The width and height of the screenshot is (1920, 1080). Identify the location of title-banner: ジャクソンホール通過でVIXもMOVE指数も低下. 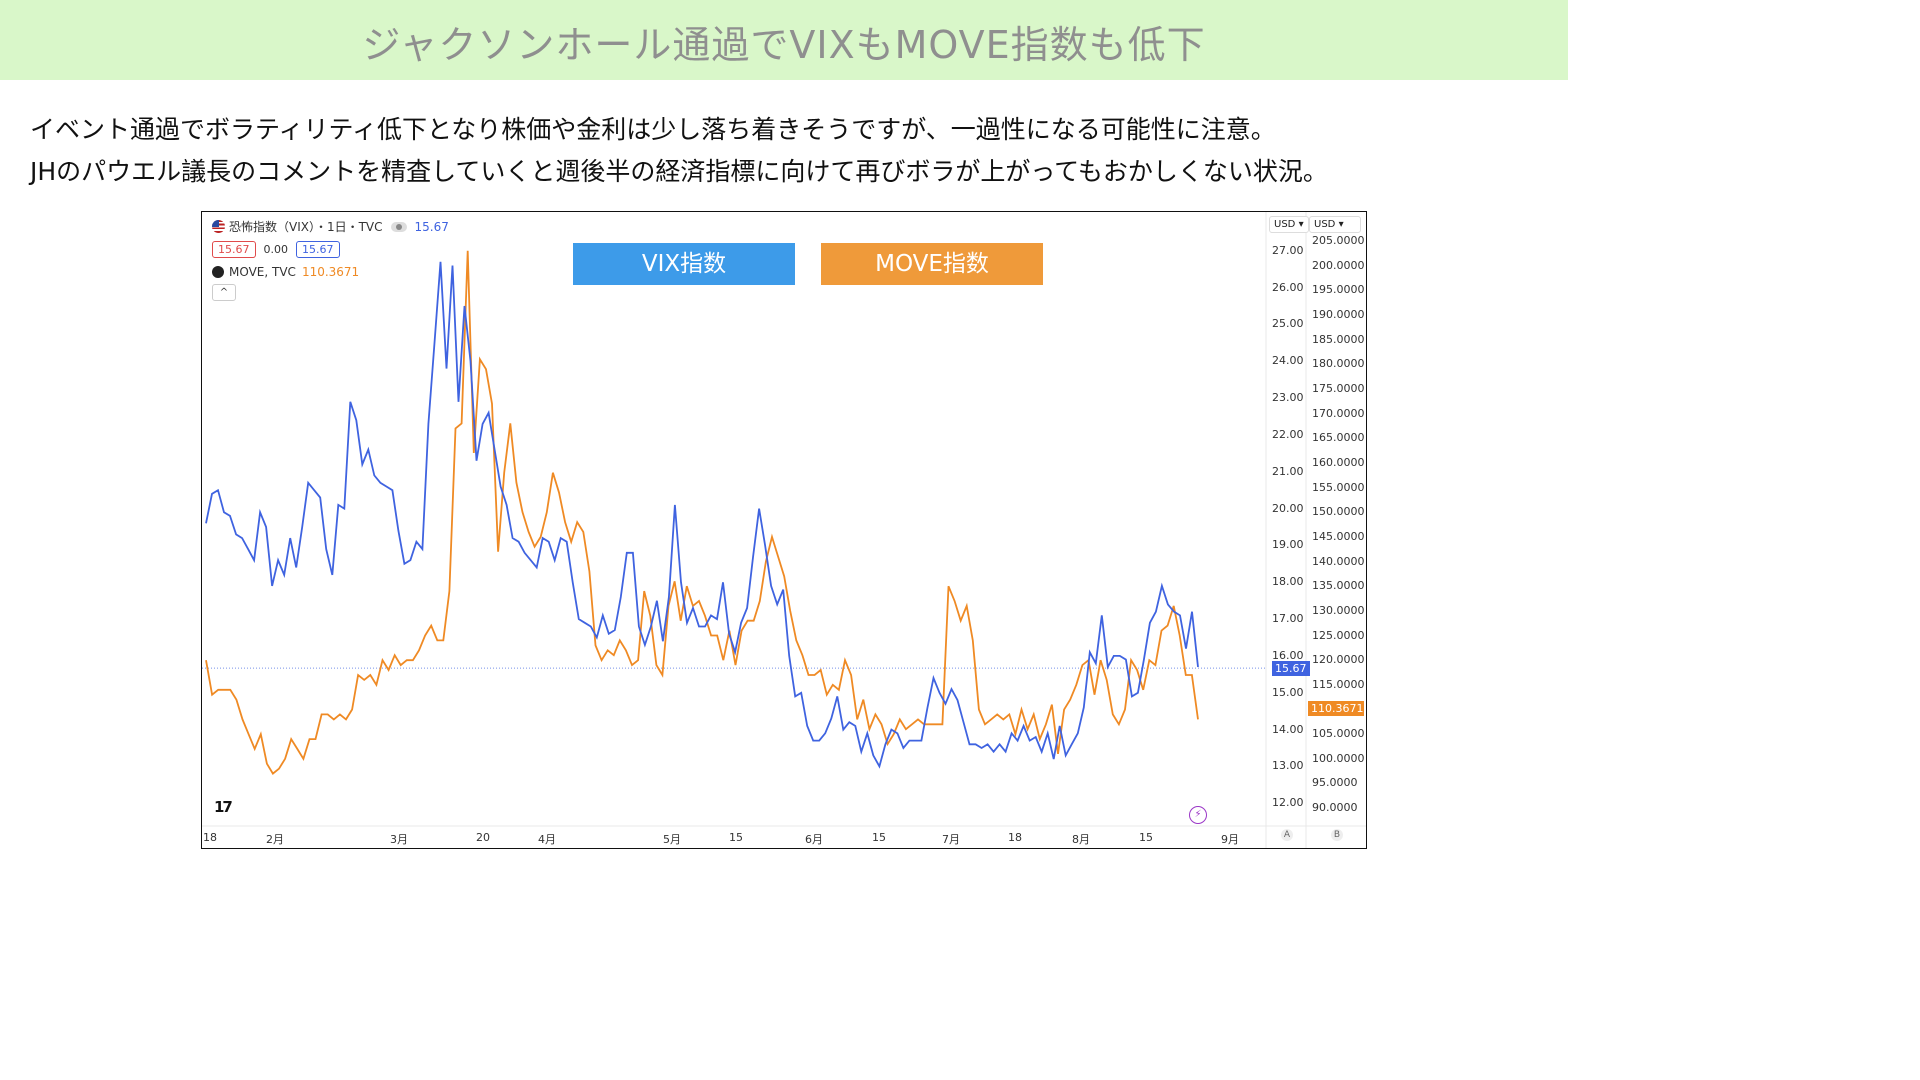
(784, 40).